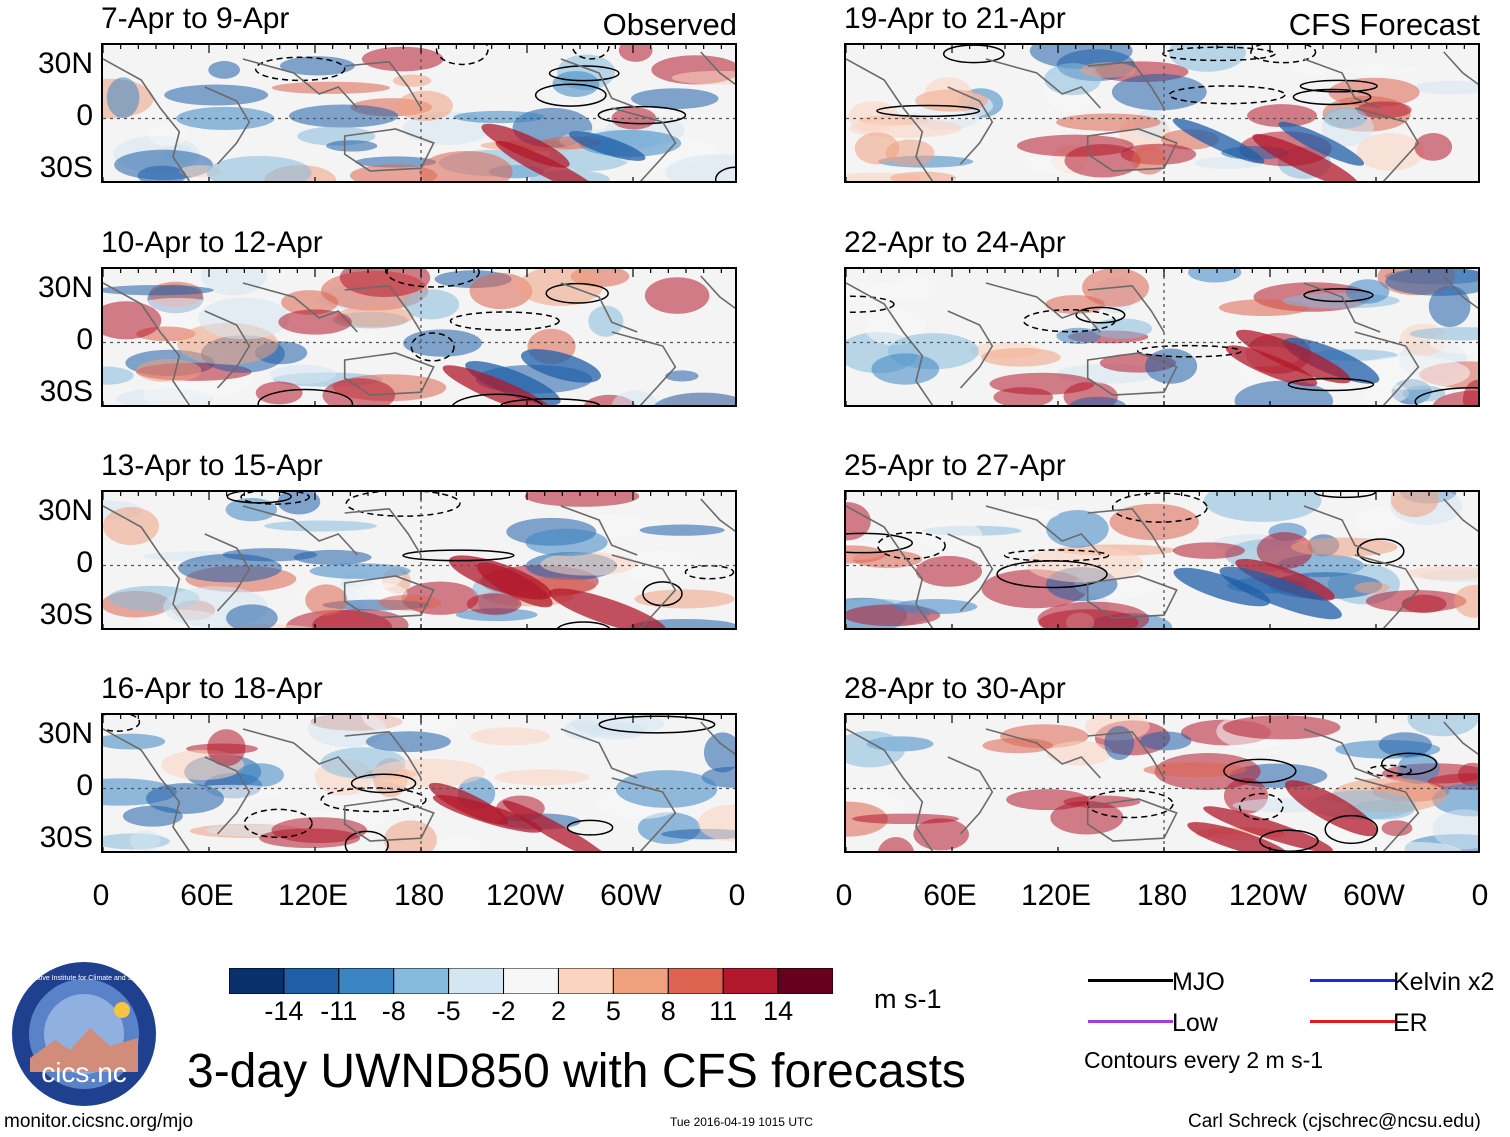 This screenshot has height=1137, width=1510. I want to click on footer-timestamp: Tue 2016-04-19 1015 UTC, so click(741, 1122).